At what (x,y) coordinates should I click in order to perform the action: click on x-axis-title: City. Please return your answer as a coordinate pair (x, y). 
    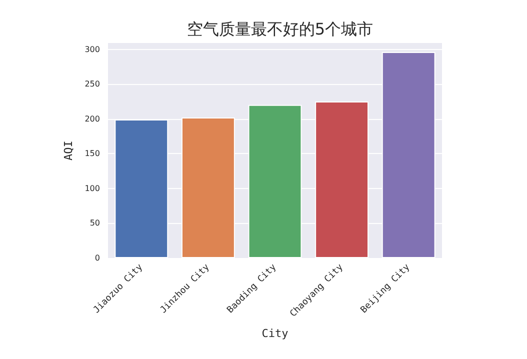
    Looking at the image, I should click on (275, 333).